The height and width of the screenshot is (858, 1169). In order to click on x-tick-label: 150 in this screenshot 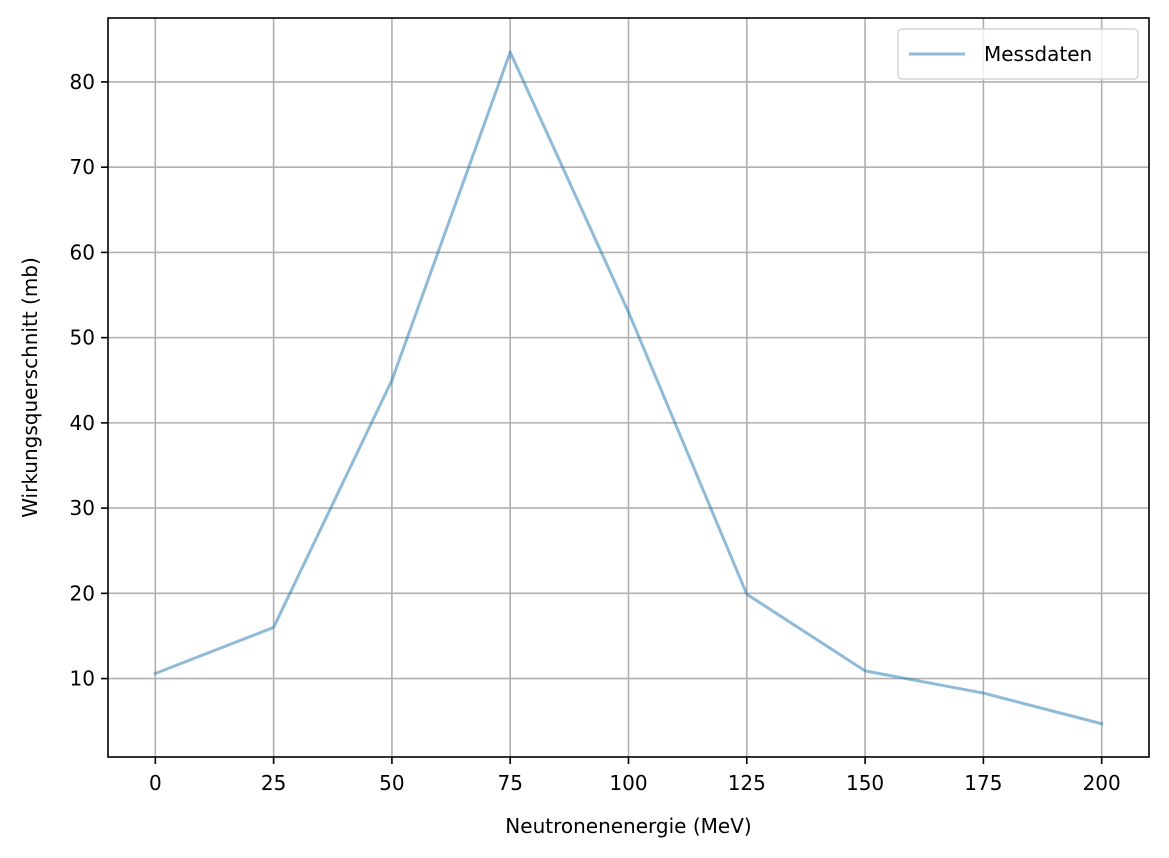, I will do `click(865, 783)`.